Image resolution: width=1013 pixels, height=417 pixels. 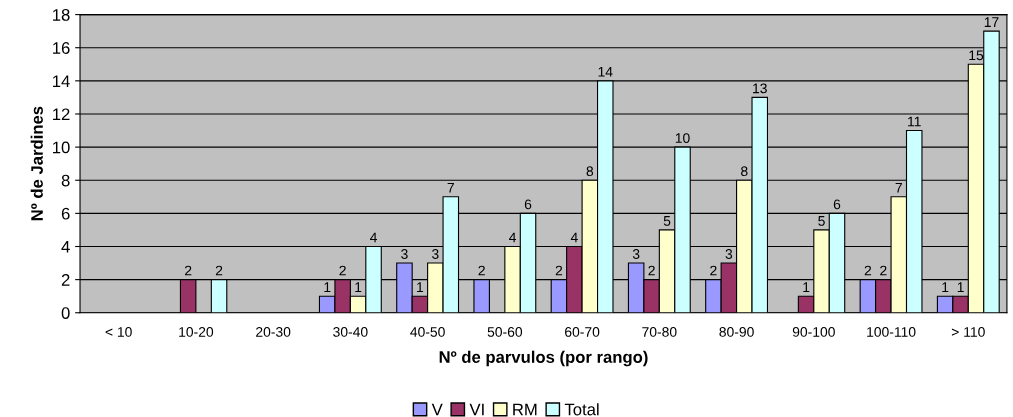 I want to click on x-tick-label: < 10, so click(x=118, y=332).